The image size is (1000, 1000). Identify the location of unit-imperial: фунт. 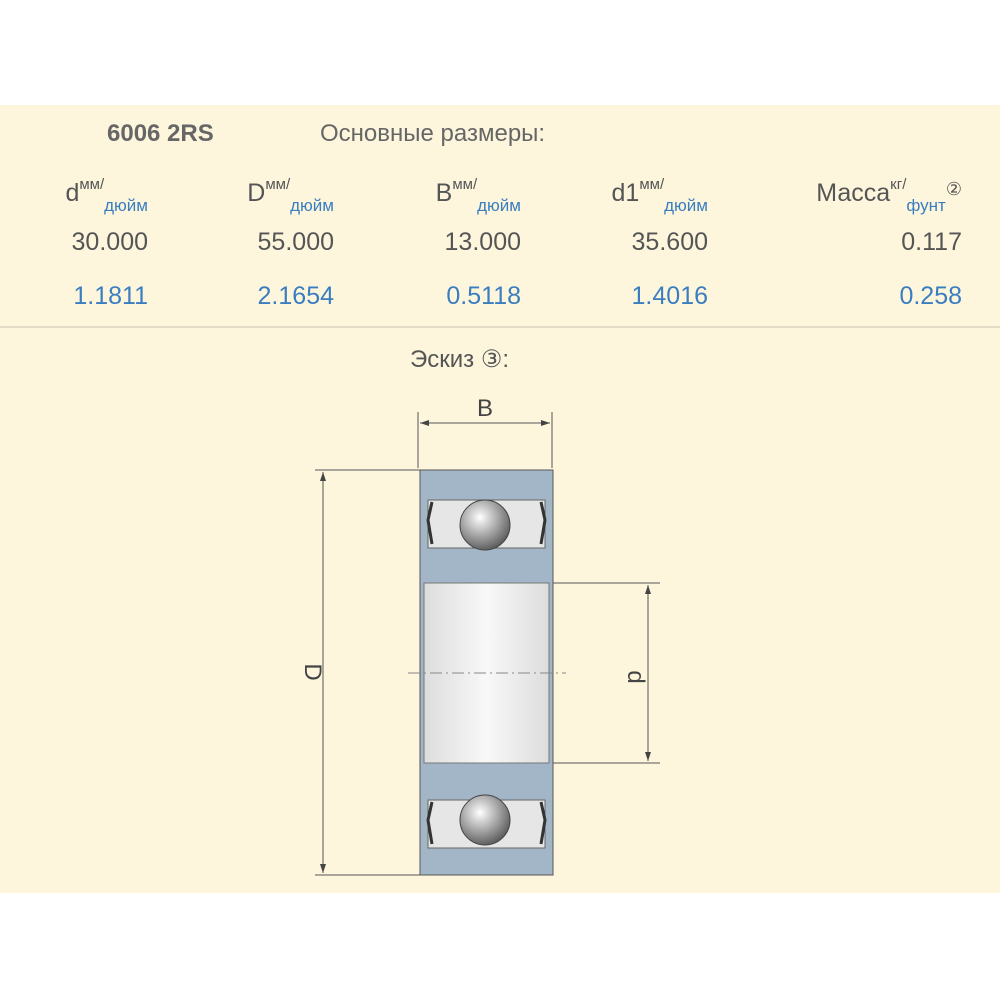
(926, 205).